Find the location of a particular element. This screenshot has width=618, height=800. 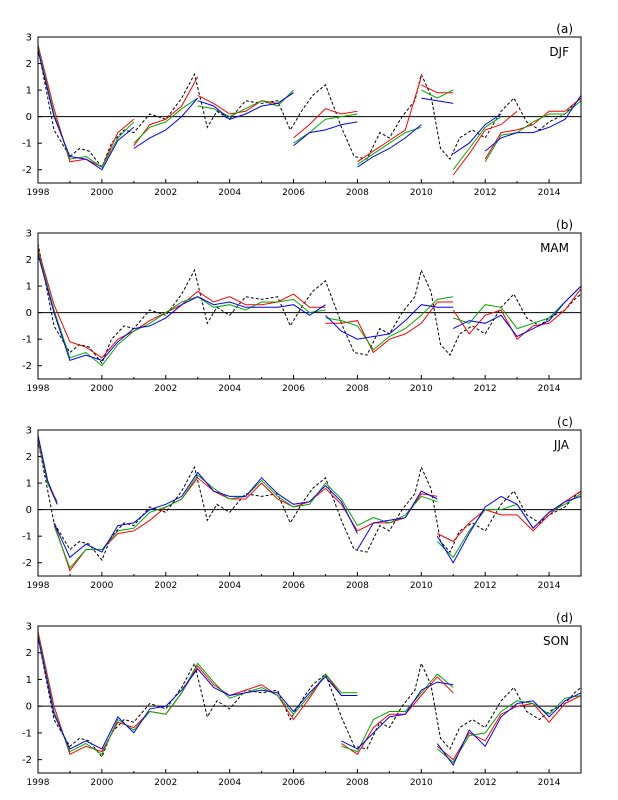

season-label: MAM is located at coordinates (554, 248).